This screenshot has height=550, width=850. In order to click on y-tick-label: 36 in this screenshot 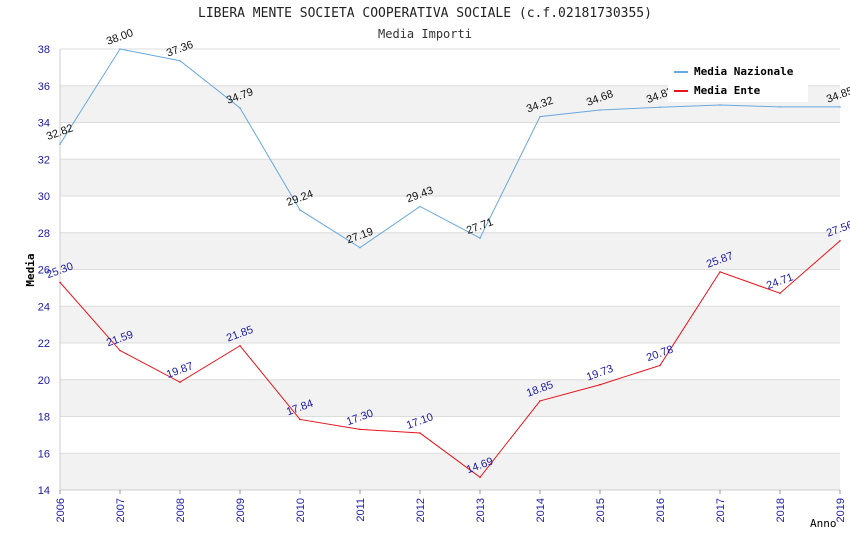, I will do `click(44, 87)`.